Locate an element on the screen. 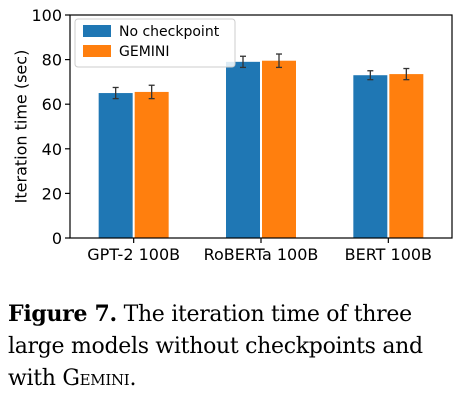 Image resolution: width=459 pixels, height=403 pixels. caption-system-name: Gemini is located at coordinates (96, 378).